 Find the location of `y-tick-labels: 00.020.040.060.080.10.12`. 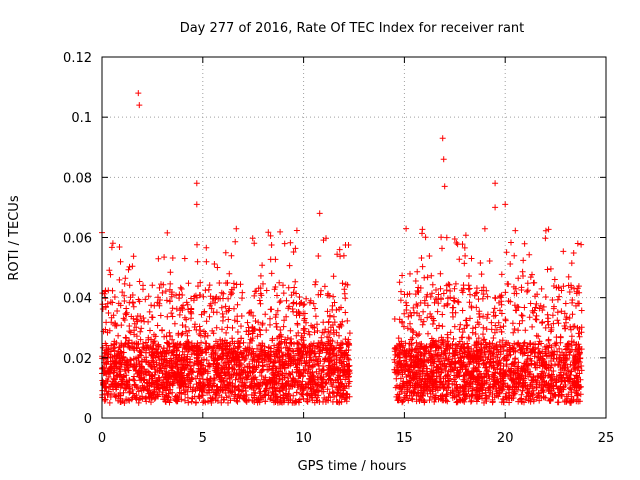

y-tick-labels: 00.020.040.060.080.10.12 is located at coordinates (77, 239).